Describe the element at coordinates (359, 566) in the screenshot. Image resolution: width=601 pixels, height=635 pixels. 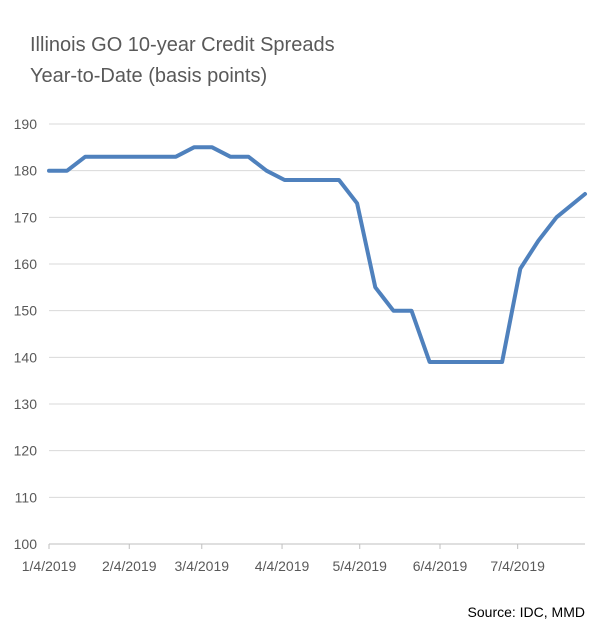
I see `x-tick-label-4: 5/4/2019` at that location.